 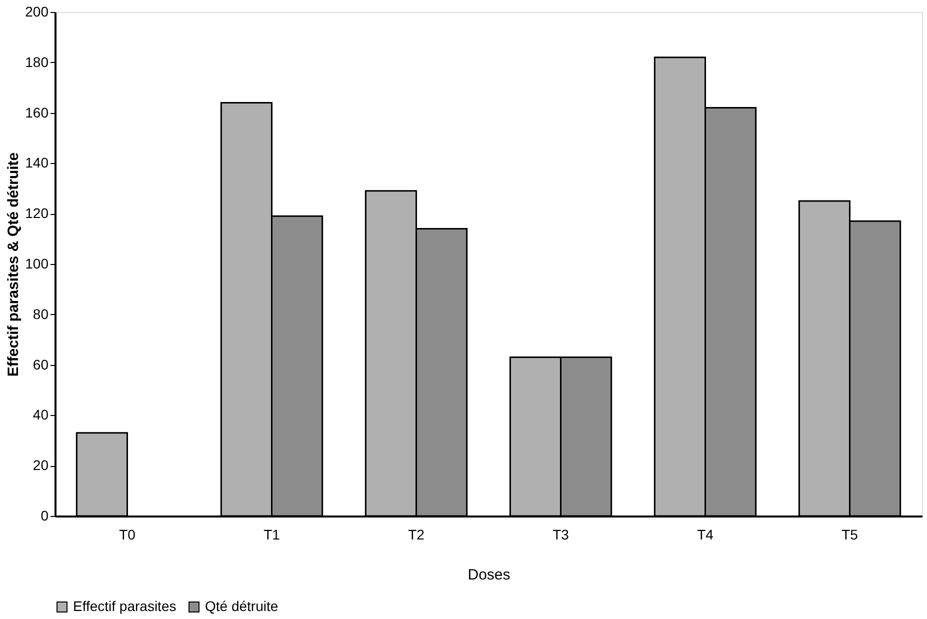 What do you see at coordinates (40, 414) in the screenshot?
I see `y-tick-label: 40` at bounding box center [40, 414].